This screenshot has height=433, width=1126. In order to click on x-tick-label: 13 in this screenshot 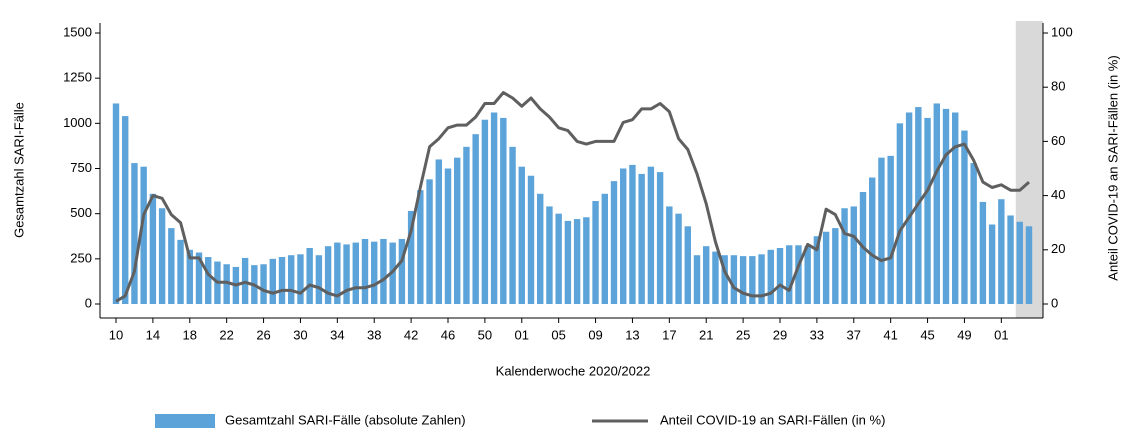, I will do `click(632, 334)`.